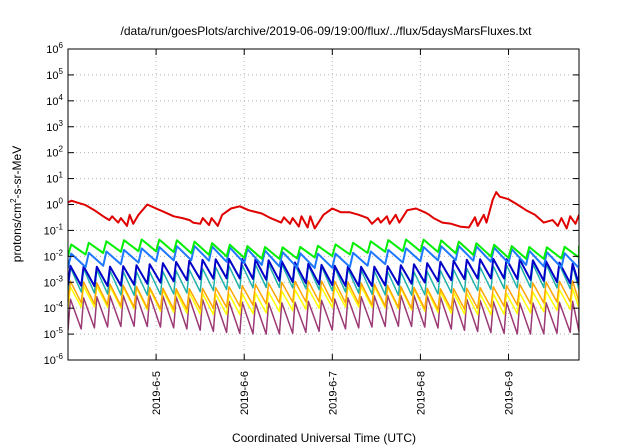 This screenshot has height=448, width=640. What do you see at coordinates (16, 204) in the screenshot?
I see `y-axis-label: protons/cm2-s-sr-MeV` at bounding box center [16, 204].